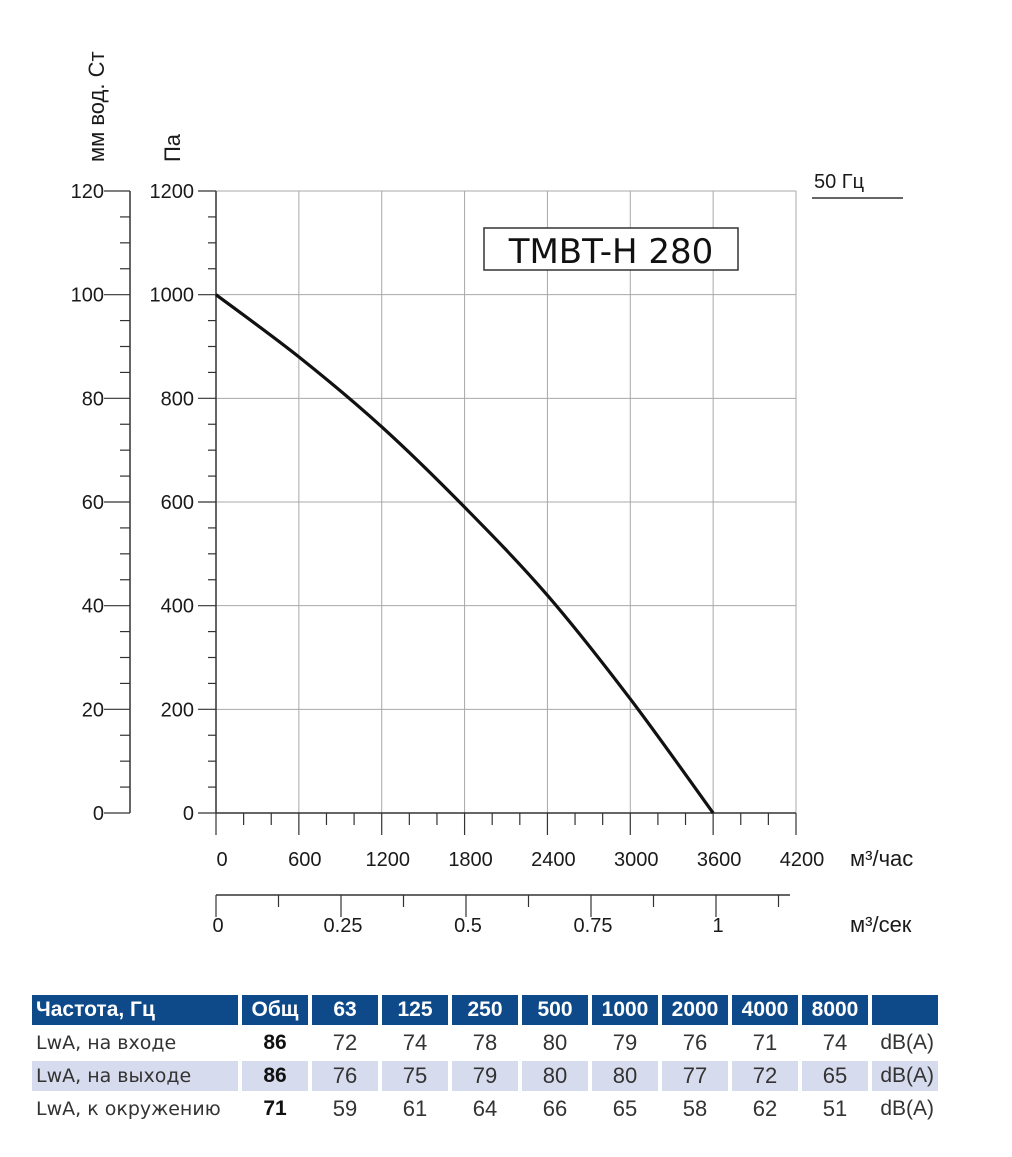  I want to click on y-right-tick-label: 1200, so click(172, 192).